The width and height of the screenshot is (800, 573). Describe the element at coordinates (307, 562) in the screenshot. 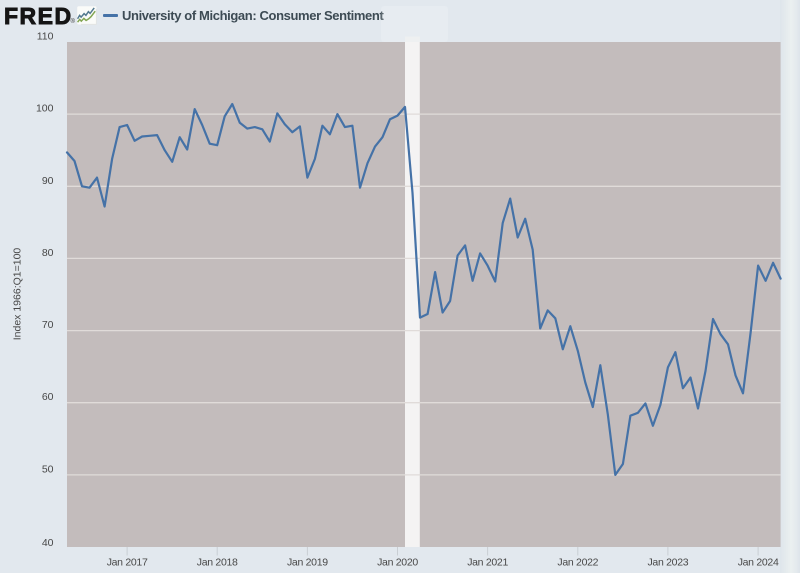

I see `svg-text: Jan 2019` at that location.